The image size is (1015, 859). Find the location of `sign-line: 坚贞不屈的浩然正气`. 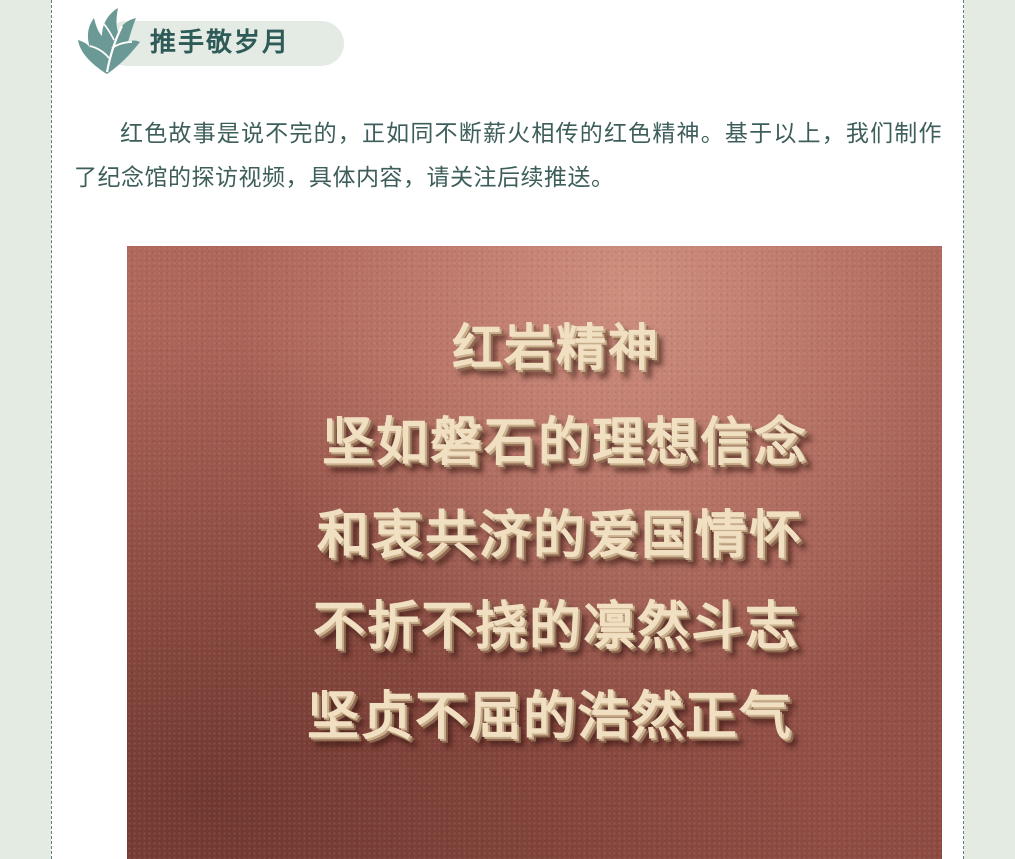

sign-line: 坚贞不屈的浩然正气 is located at coordinates (550, 717).